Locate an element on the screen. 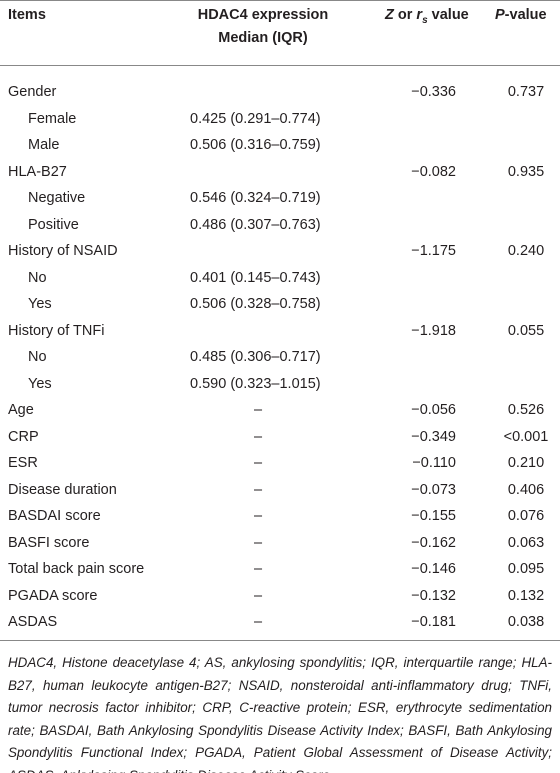 The image size is (560, 773). row-z: −1.918 is located at coordinates (433, 330).